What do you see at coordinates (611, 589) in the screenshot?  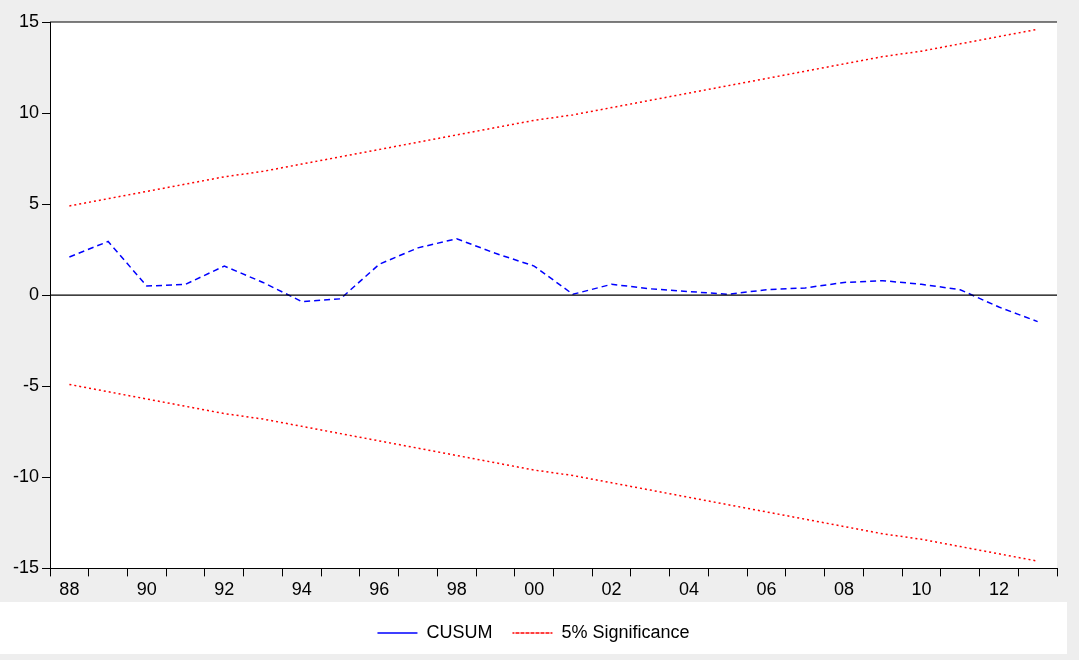 I see `x-tick-label: 02` at bounding box center [611, 589].